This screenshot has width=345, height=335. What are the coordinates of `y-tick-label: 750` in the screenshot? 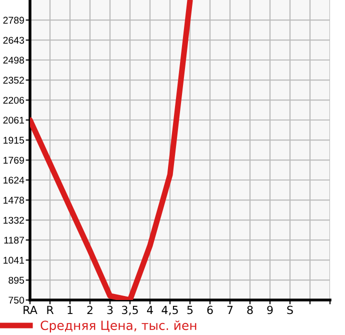 It's located at (16, 300).